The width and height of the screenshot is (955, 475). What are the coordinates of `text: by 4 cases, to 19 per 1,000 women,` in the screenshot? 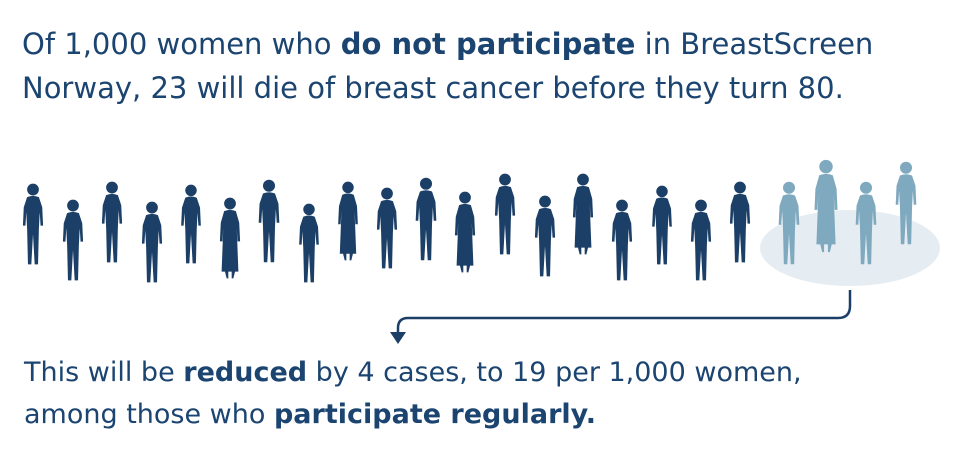 It's located at (554, 372).